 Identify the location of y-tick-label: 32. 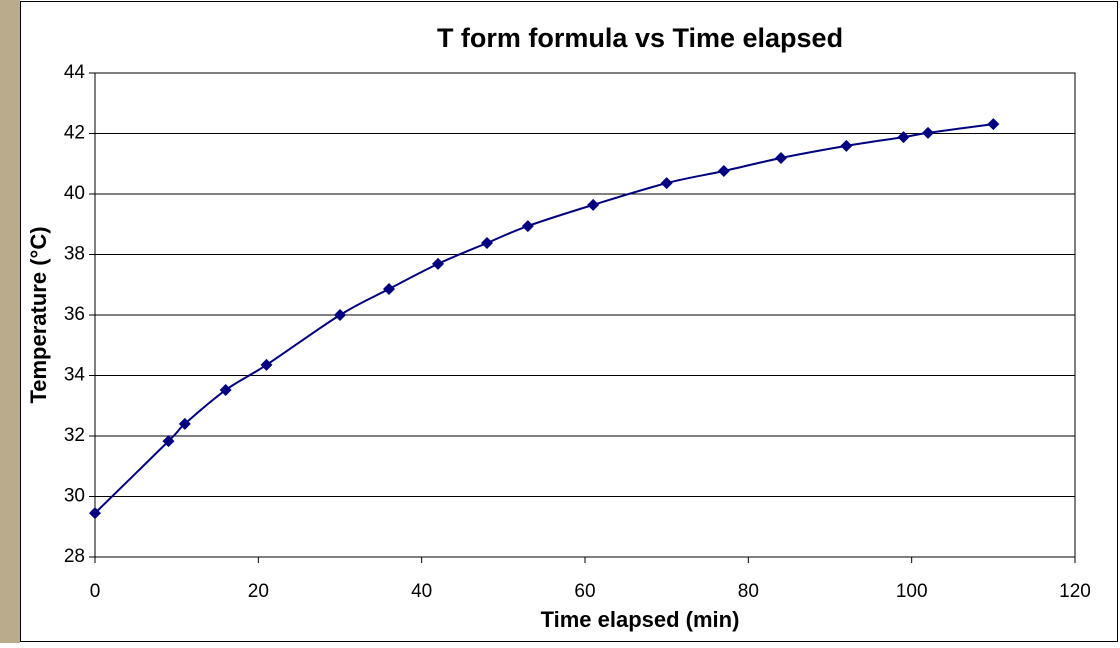
(74, 435).